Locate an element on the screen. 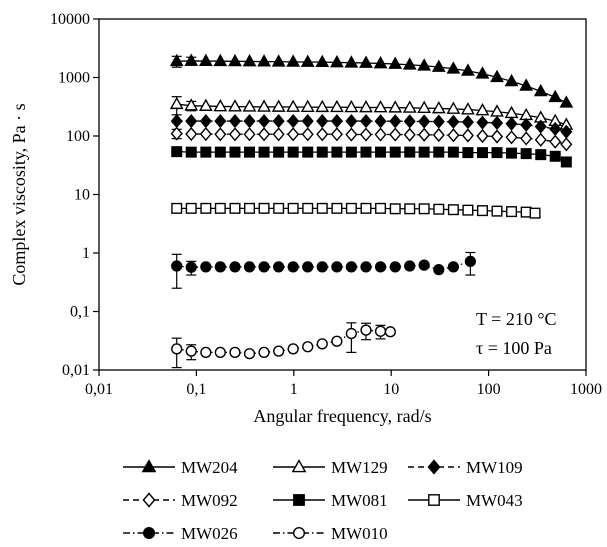 The height and width of the screenshot is (547, 607). temperature-annotation: T = 210 °C is located at coordinates (516, 319).